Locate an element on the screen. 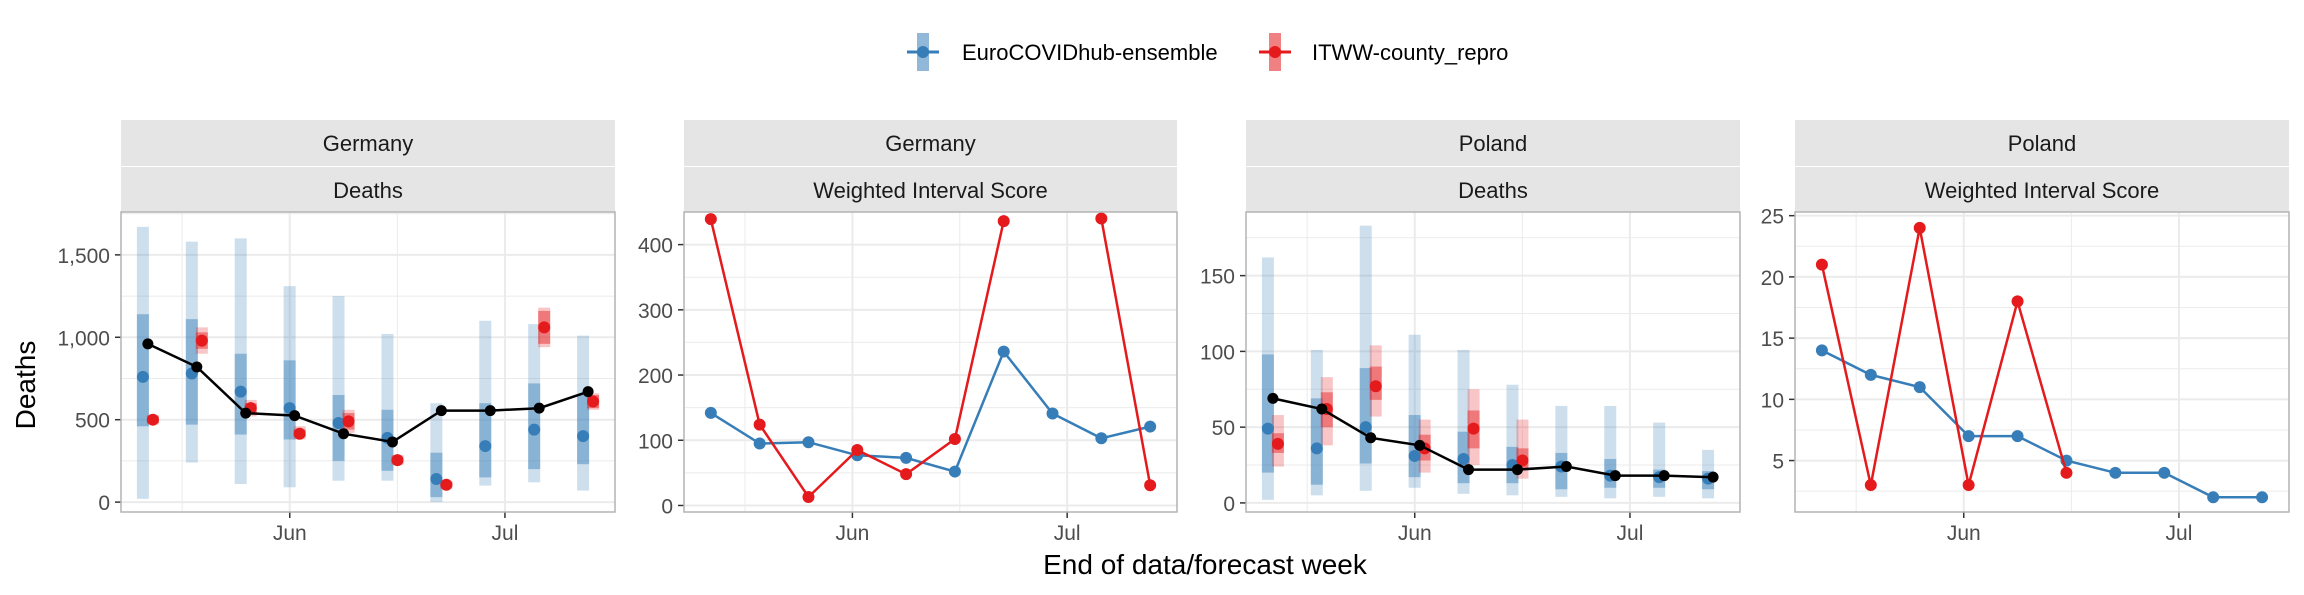 The width and height of the screenshot is (2304, 595). y-tick-label: 400 is located at coordinates (655, 246).